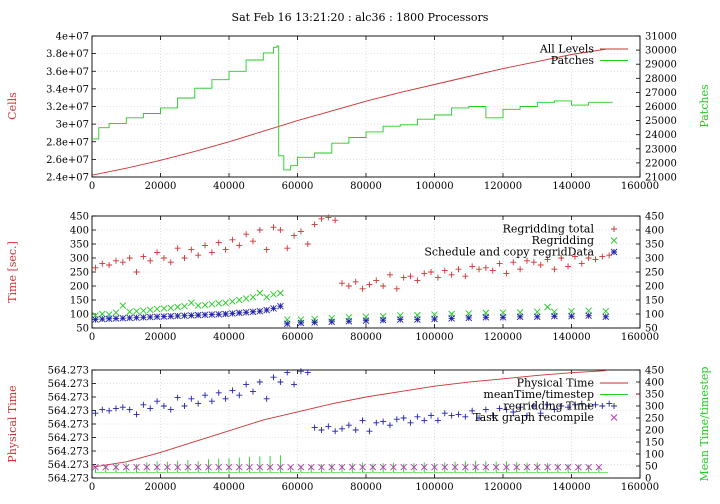 This screenshot has height=504, width=720. What do you see at coordinates (549, 229) in the screenshot?
I see `legend-label-regridding-total: Regridding total` at bounding box center [549, 229].